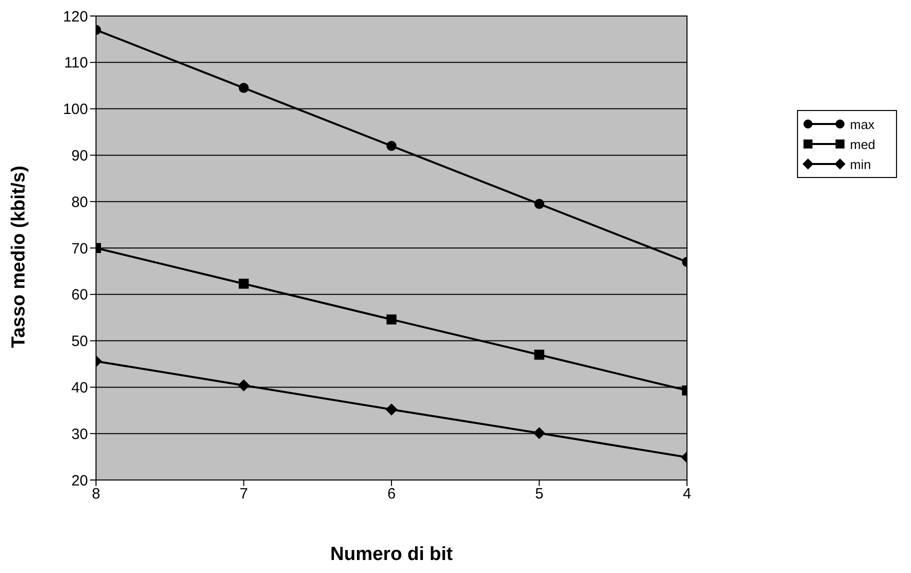 The width and height of the screenshot is (911, 573). Describe the element at coordinates (539, 494) in the screenshot. I see `x-tick-label: 5` at that location.